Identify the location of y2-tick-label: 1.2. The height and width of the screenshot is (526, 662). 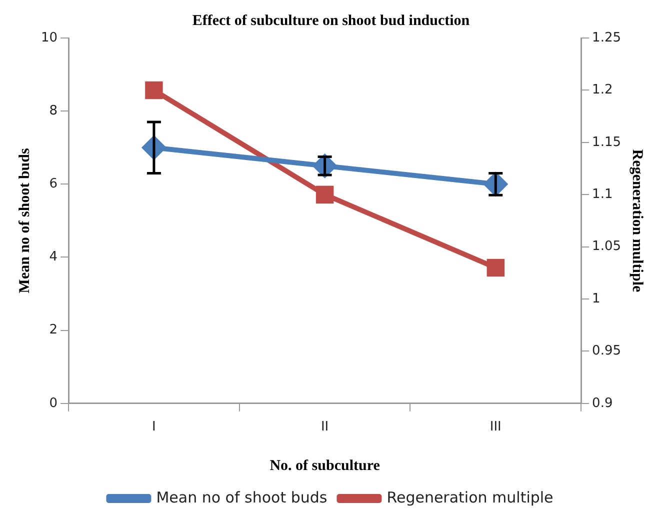
(602, 90).